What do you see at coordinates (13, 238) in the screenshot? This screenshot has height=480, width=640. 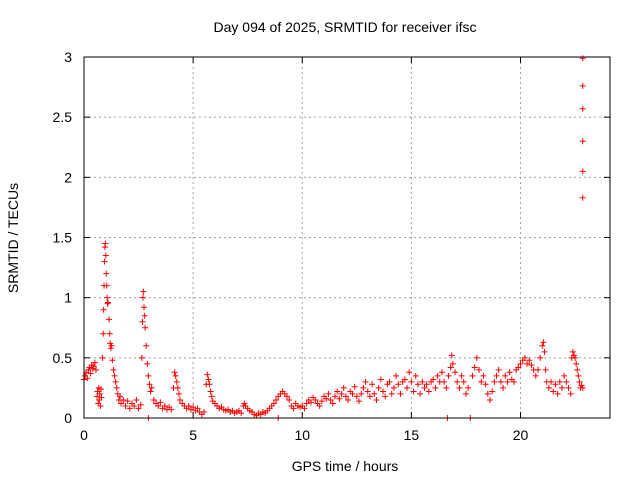 I see `y-axis-label: SRMTID / TECUs` at bounding box center [13, 238].